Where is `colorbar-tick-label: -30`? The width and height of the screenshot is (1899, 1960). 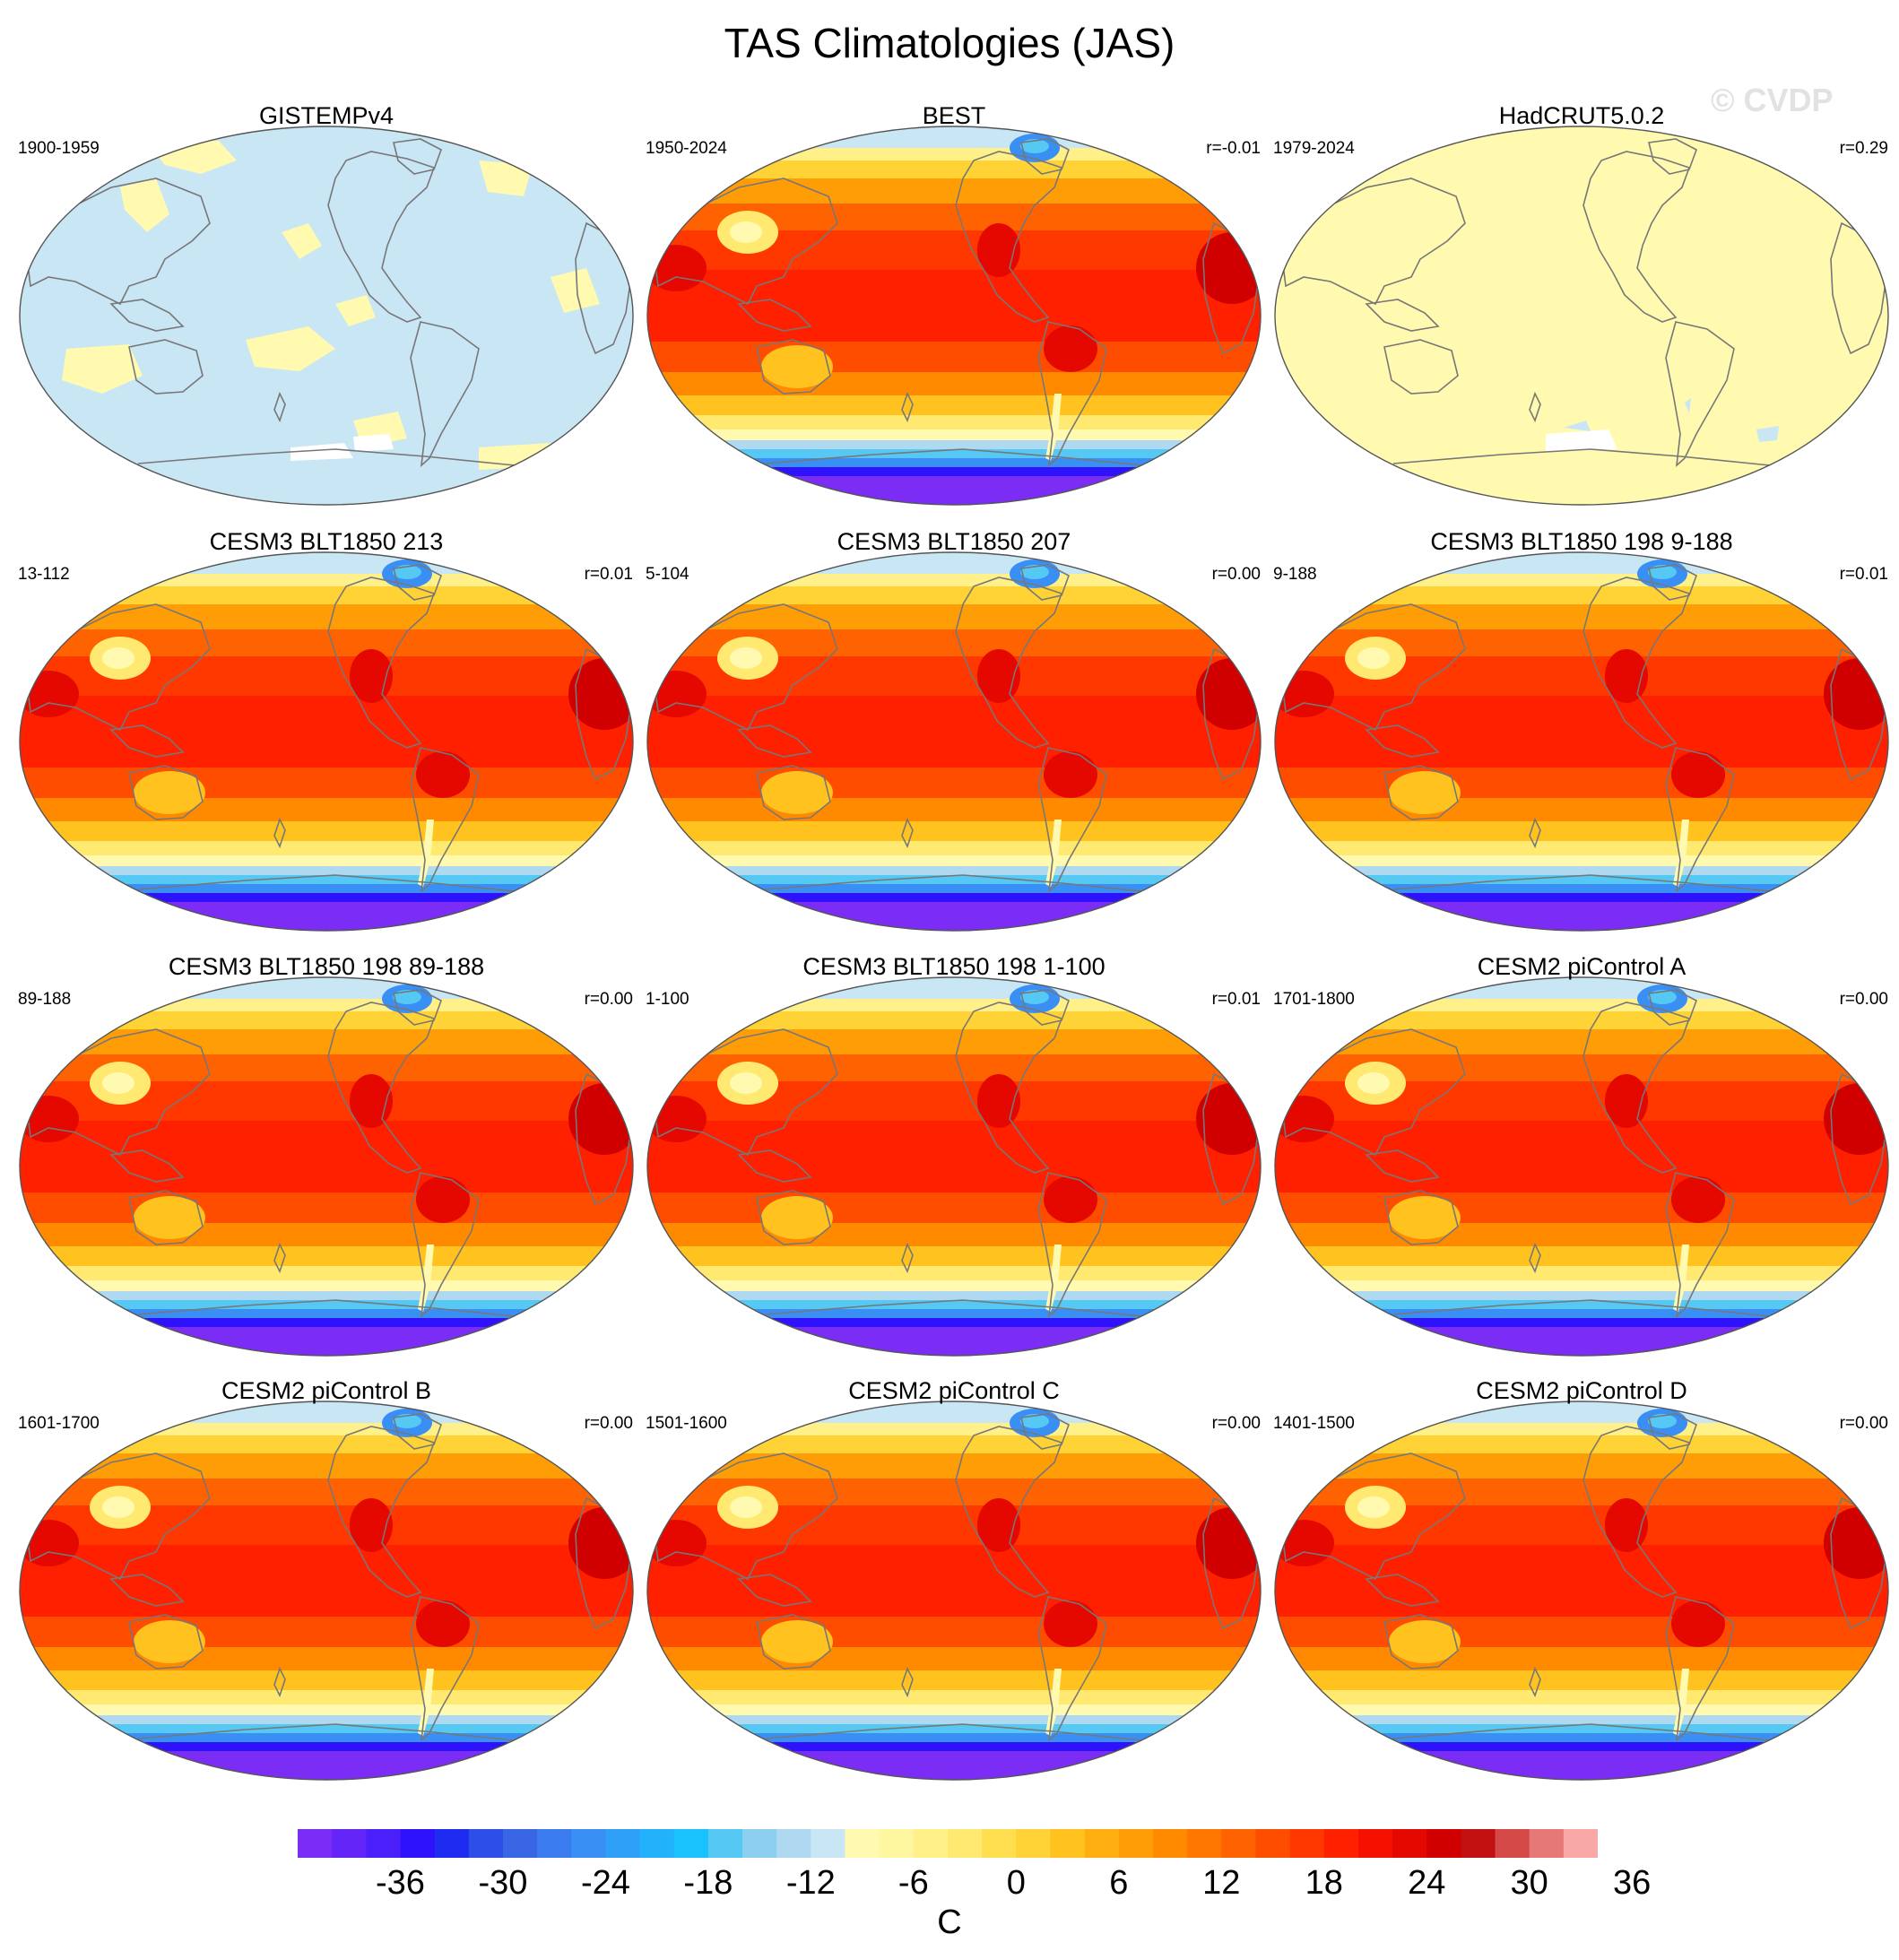
colorbar-tick-label: -30 is located at coordinates (503, 1883).